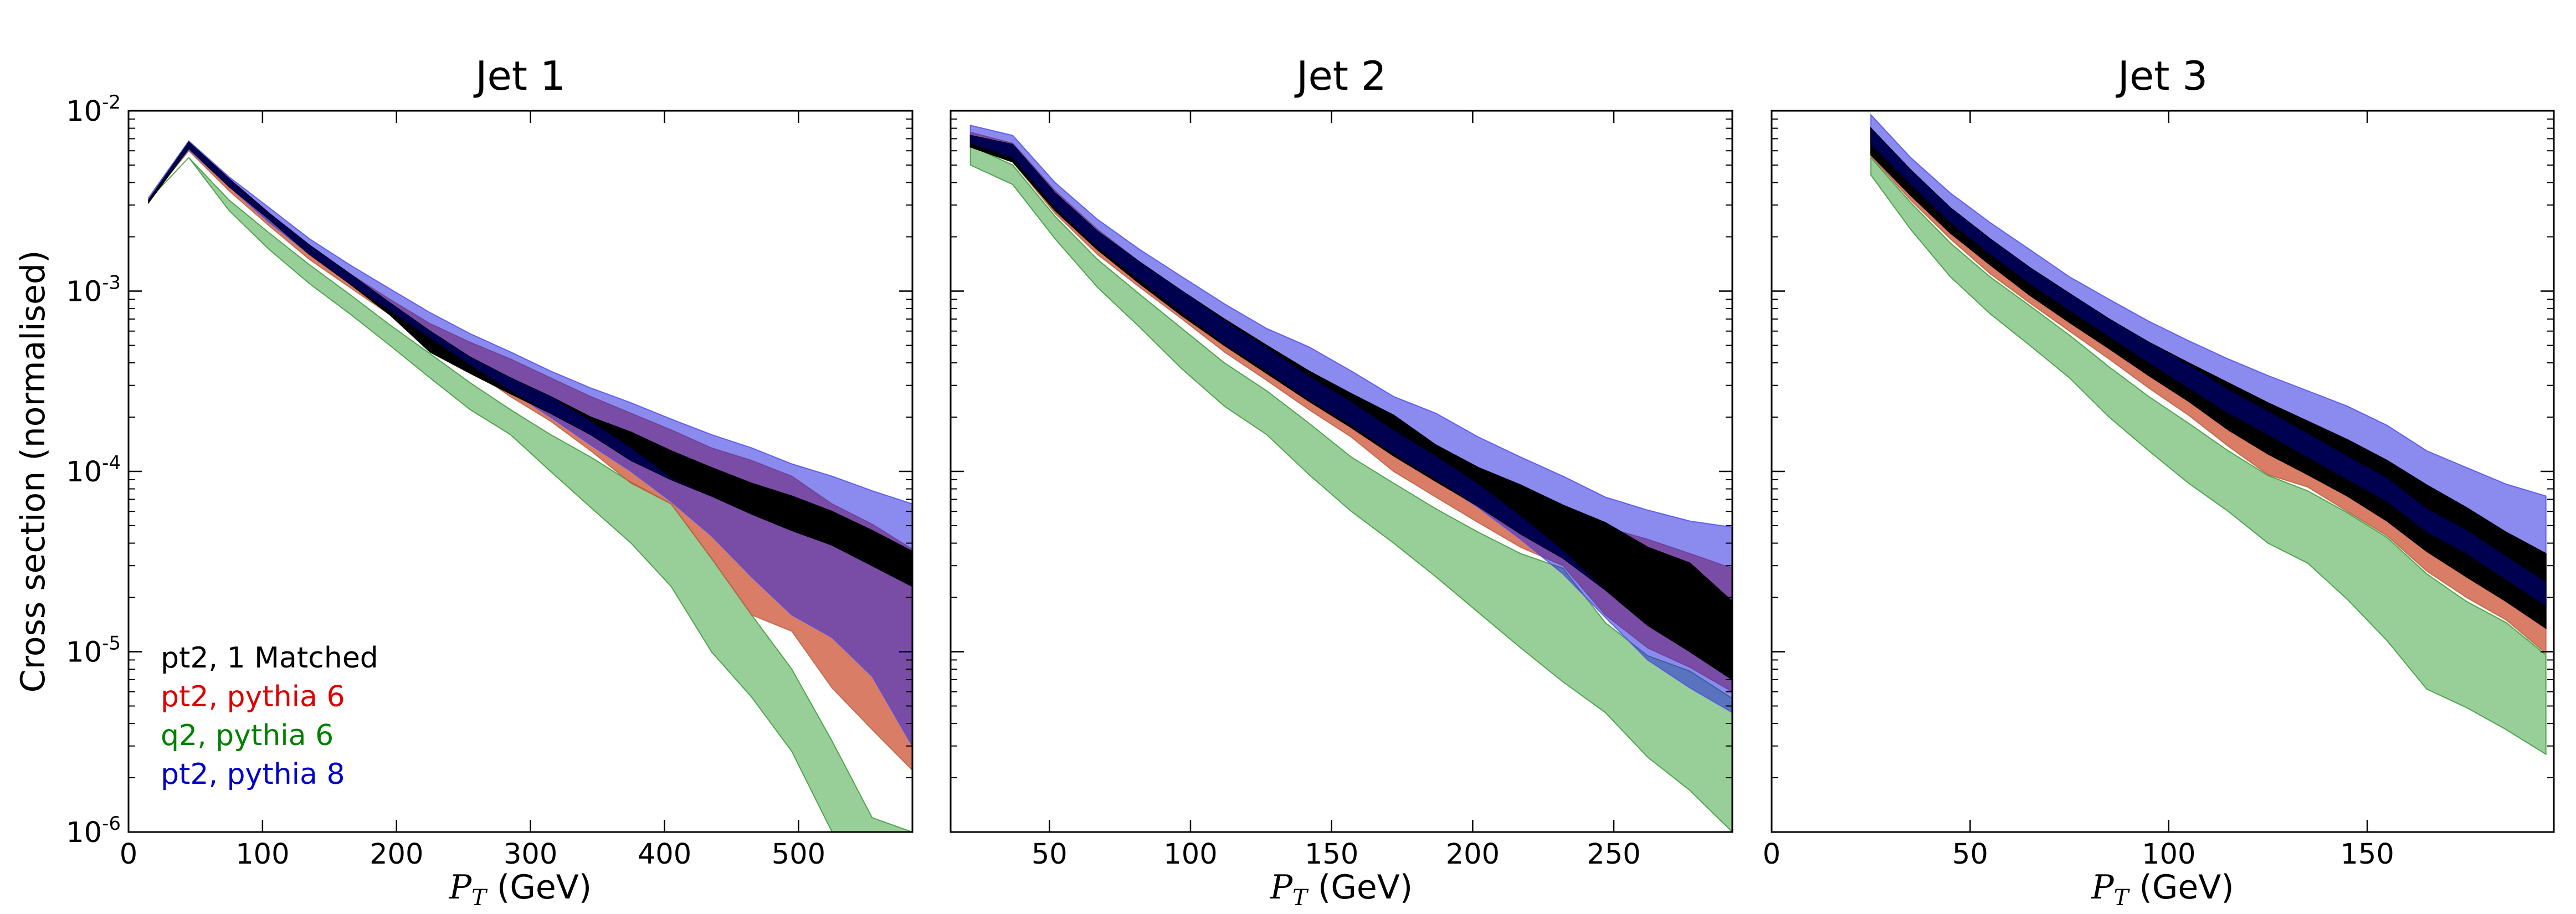 The width and height of the screenshot is (2576, 914). I want to click on legend-entry: pt2, pythia 8, so click(253, 775).